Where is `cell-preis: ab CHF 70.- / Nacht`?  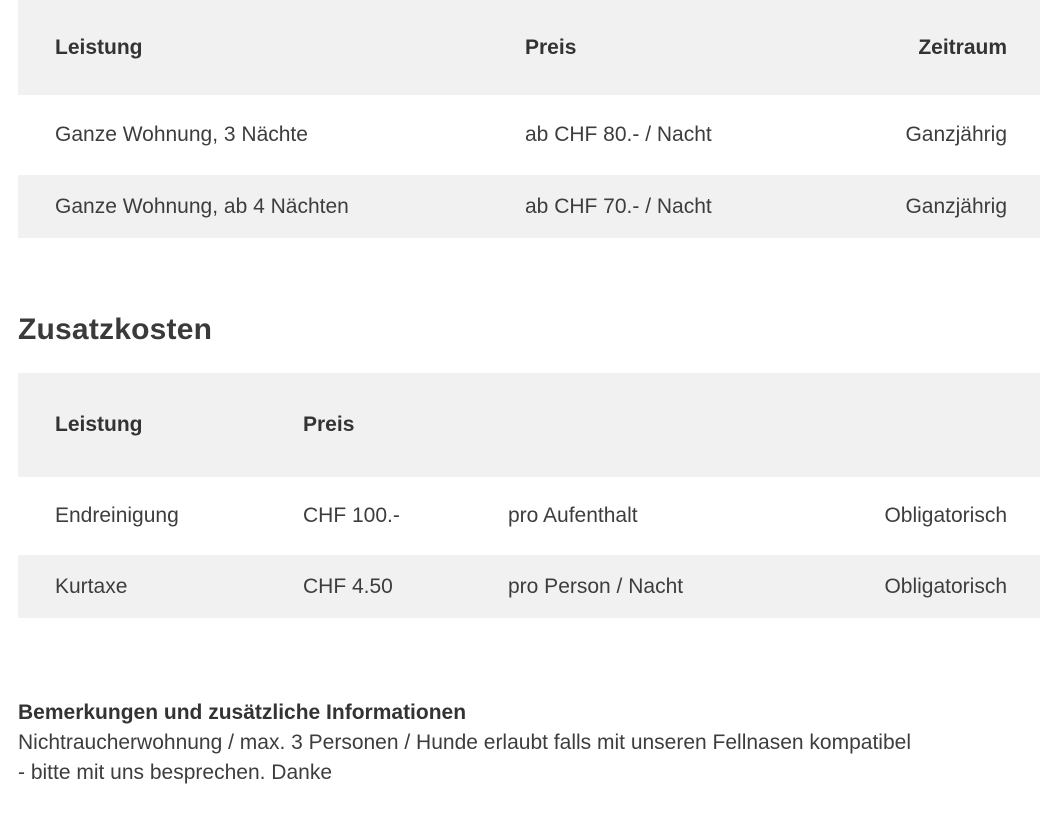
cell-preis: ab CHF 70.- / Nacht is located at coordinates (618, 206).